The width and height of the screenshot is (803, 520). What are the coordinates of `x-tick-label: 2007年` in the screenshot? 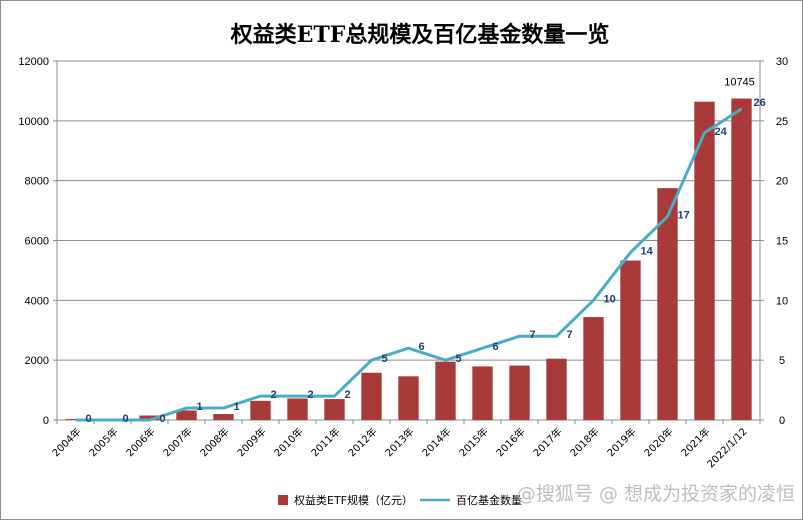 It's located at (177, 442).